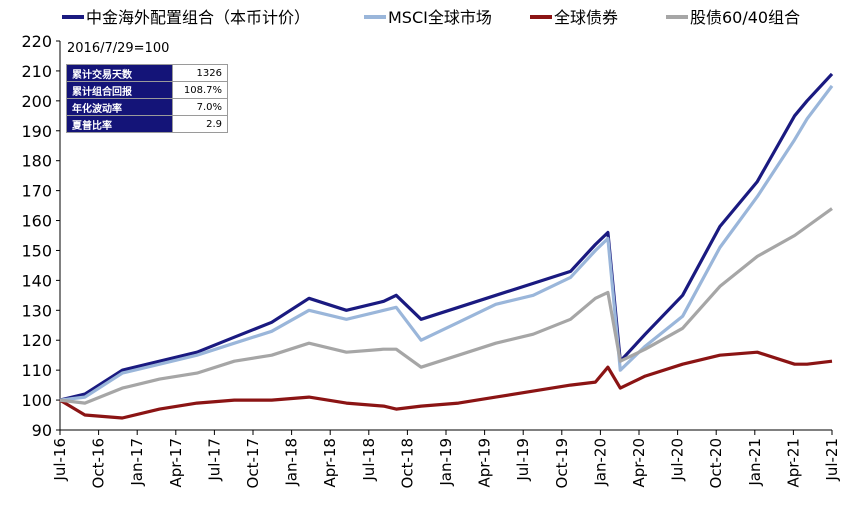  I want to click on stats-label: 夏普比率, so click(119, 124).